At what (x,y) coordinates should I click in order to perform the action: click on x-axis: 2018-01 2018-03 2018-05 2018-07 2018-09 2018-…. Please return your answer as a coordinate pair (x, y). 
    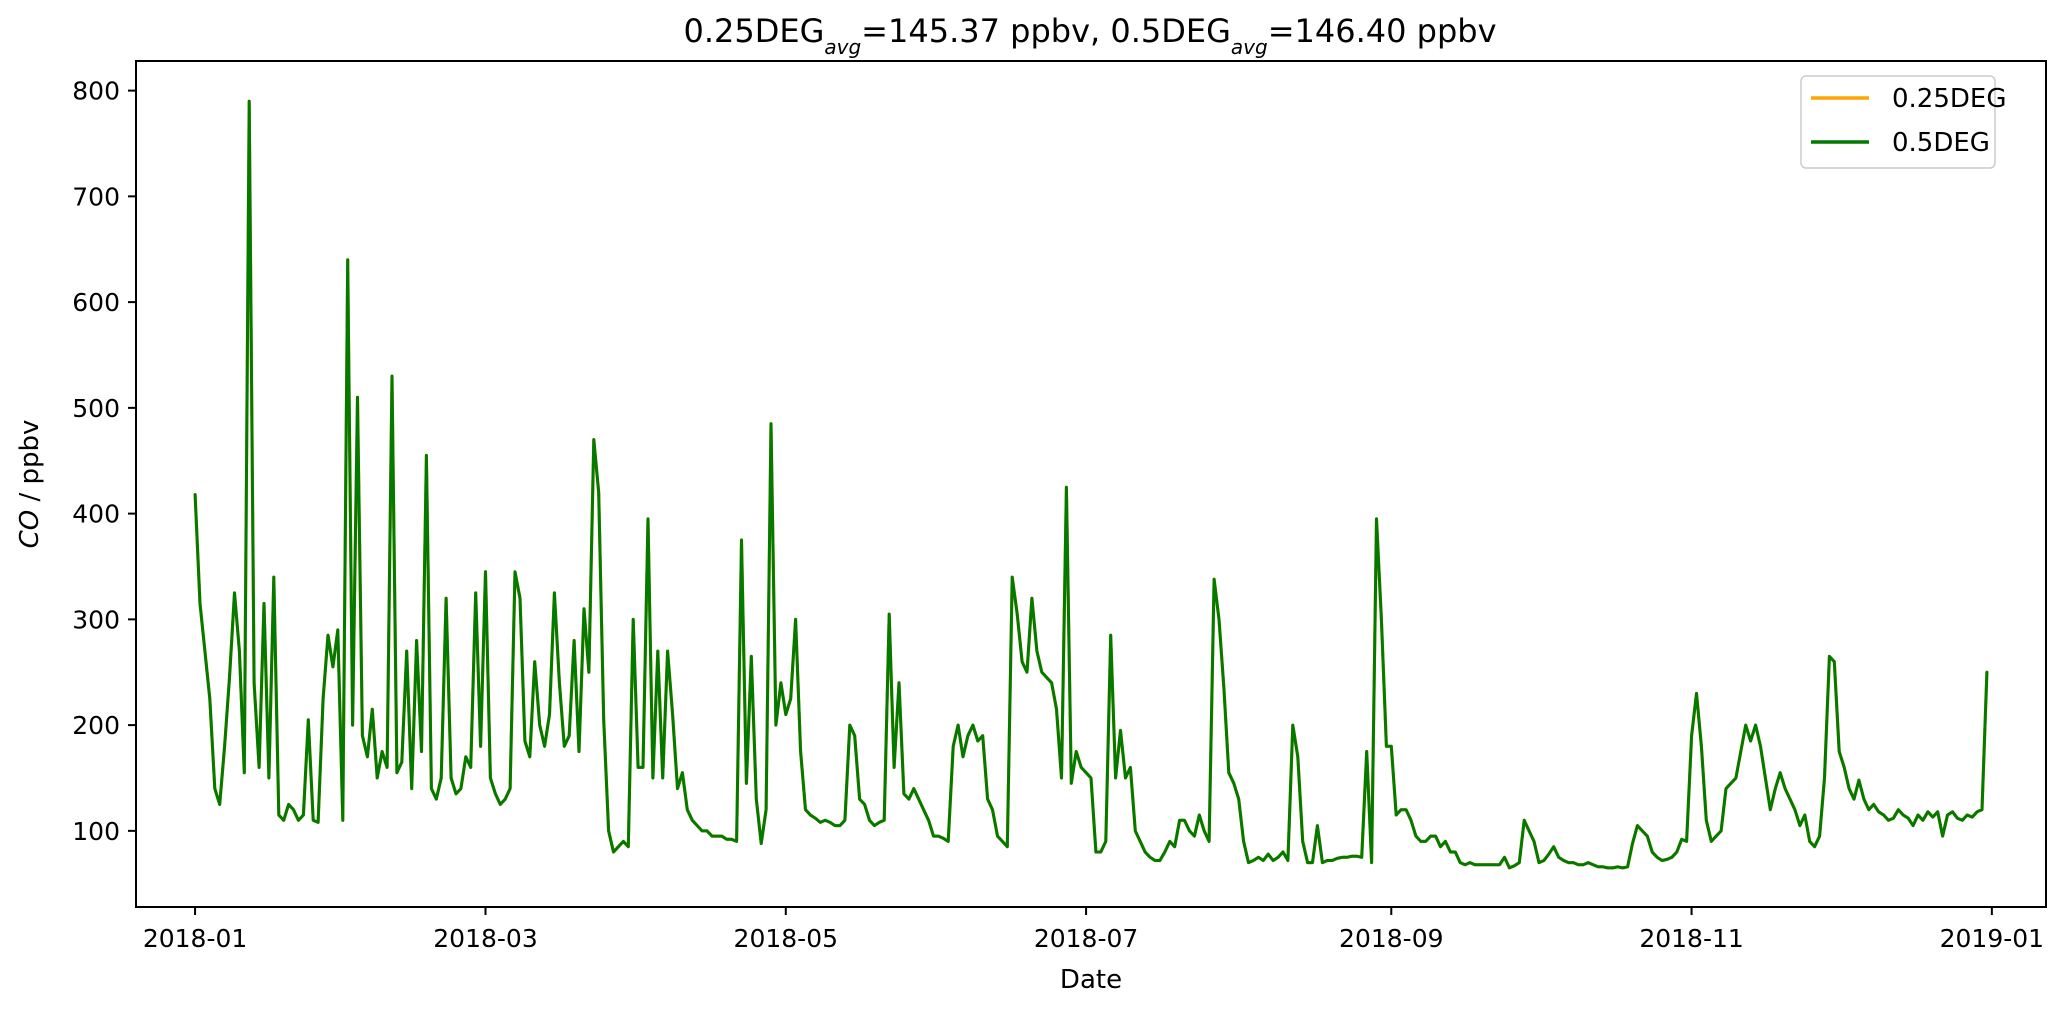
    Looking at the image, I should click on (1093, 930).